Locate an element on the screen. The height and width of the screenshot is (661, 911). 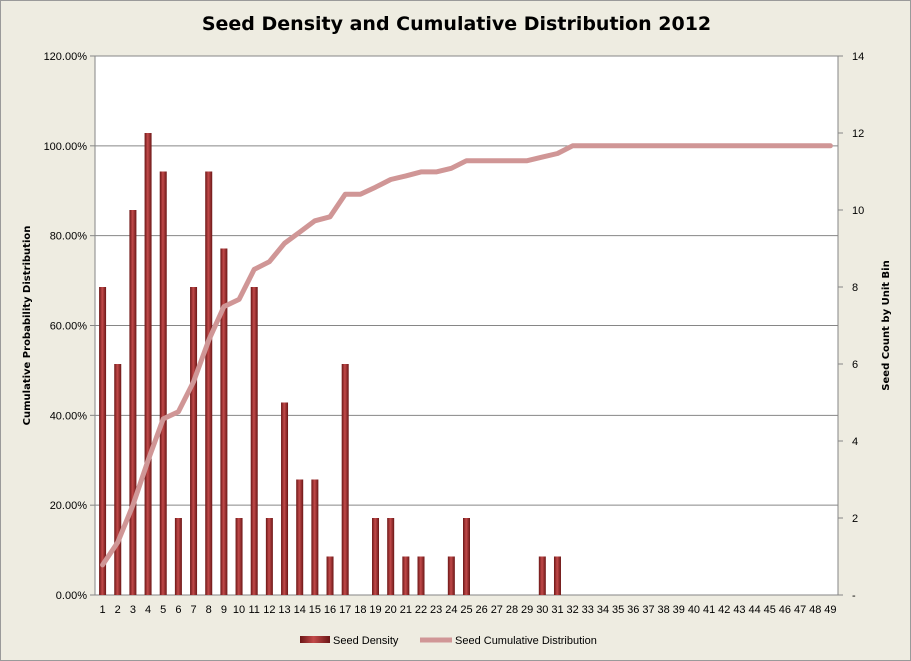
left-tick-label: 40.00% is located at coordinates (69, 416).